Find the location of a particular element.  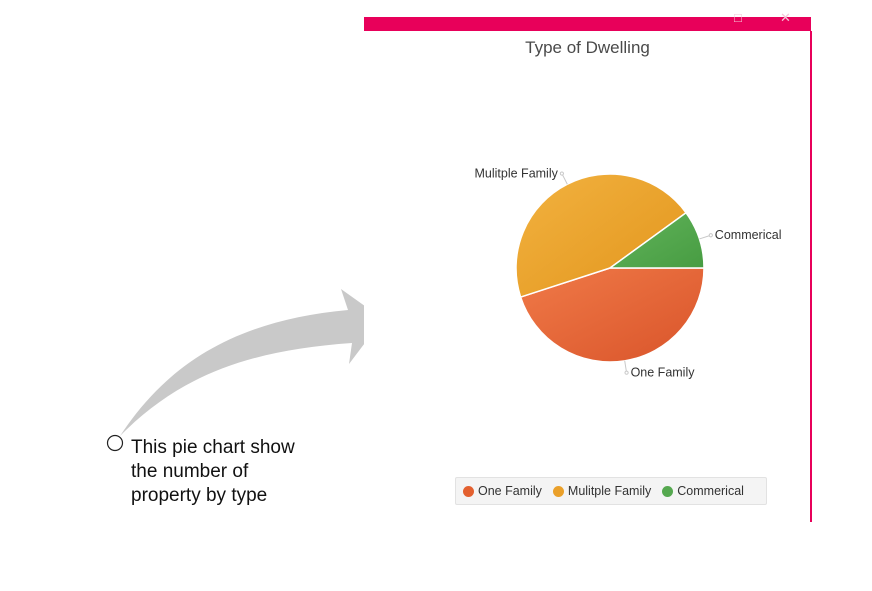

legend-label-1: One Family is located at coordinates (510, 491).